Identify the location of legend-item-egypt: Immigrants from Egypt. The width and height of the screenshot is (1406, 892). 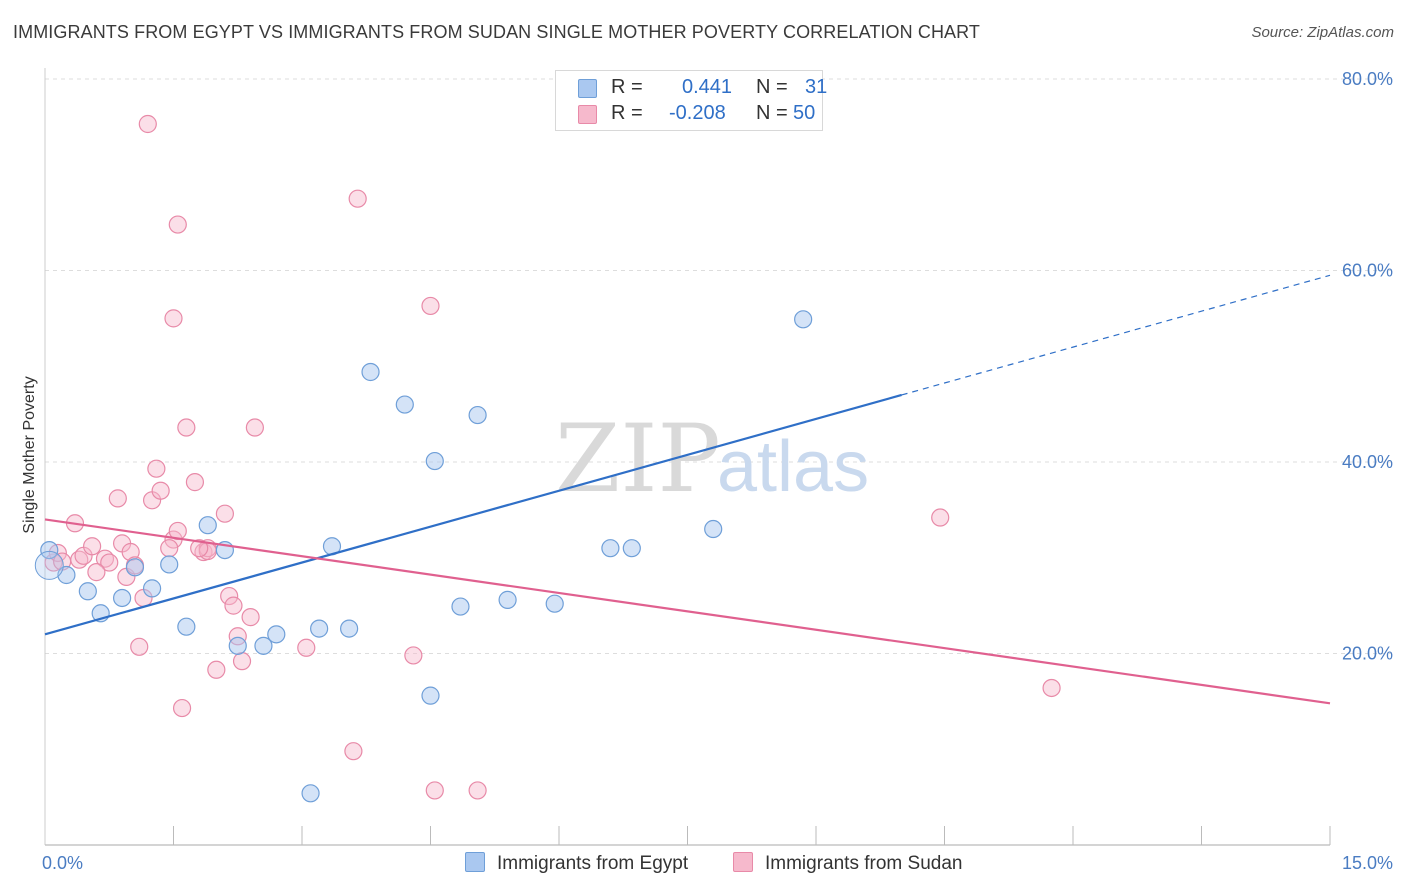
(576, 863).